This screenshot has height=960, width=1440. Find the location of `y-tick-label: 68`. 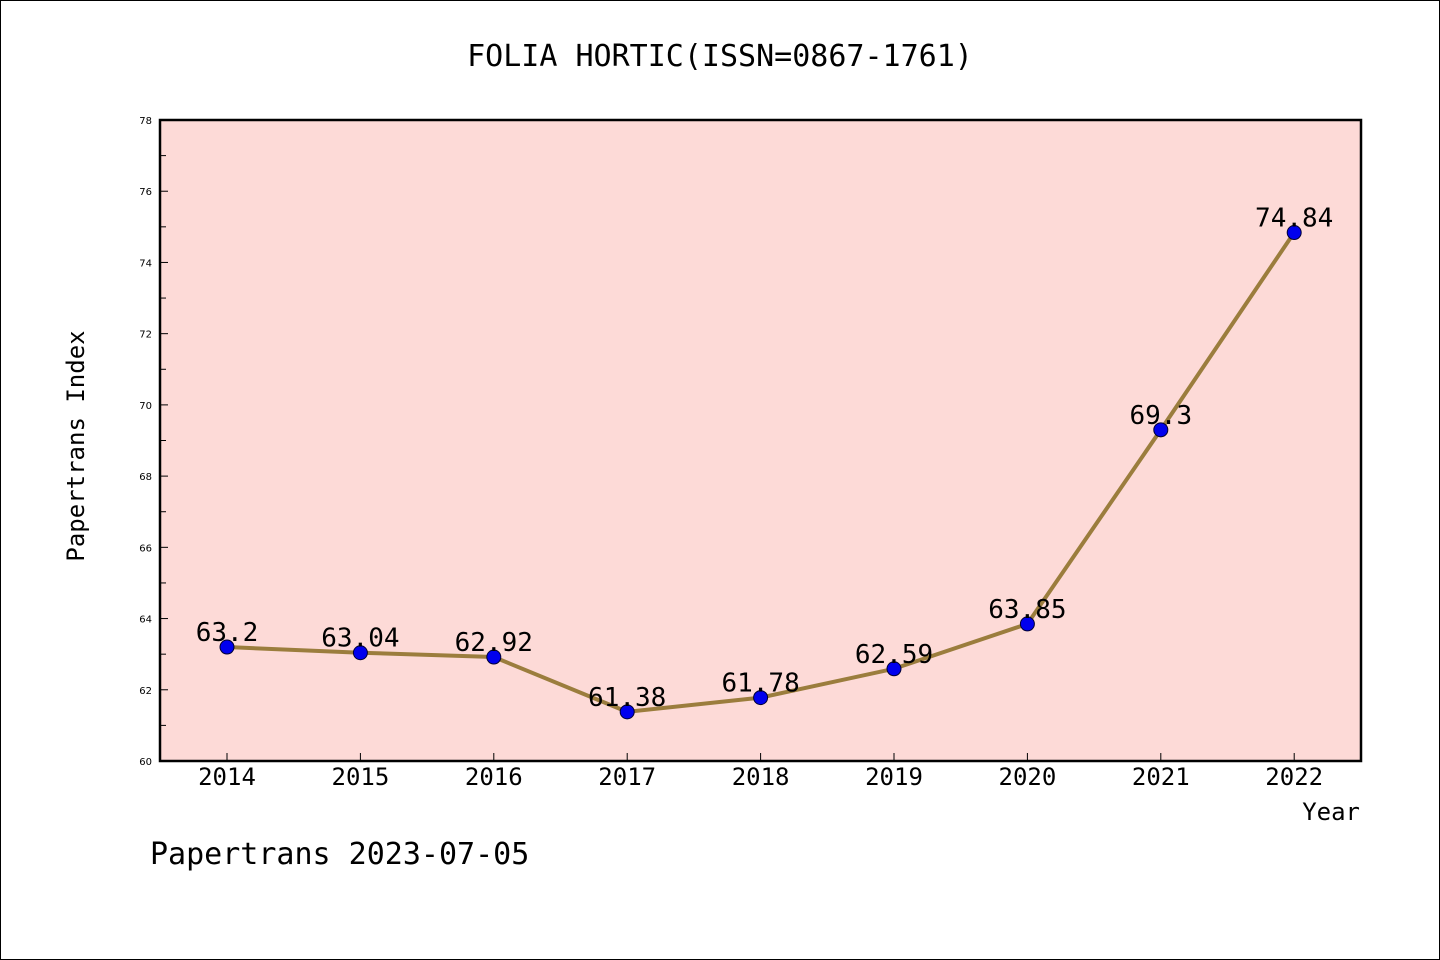

y-tick-label: 68 is located at coordinates (145, 477).